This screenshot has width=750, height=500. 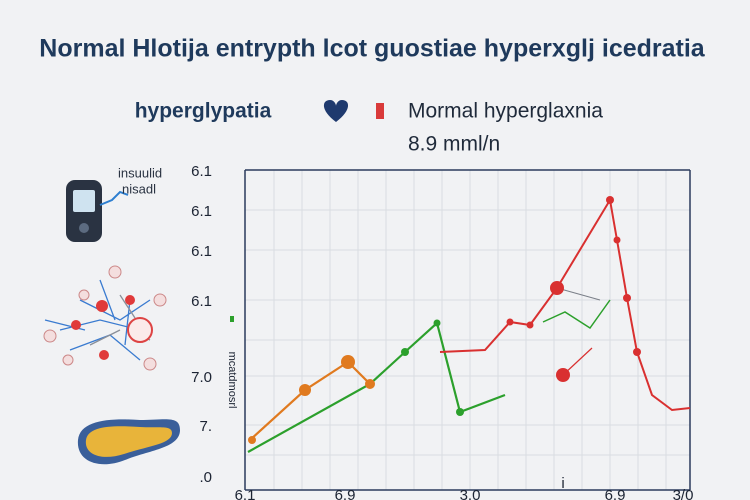 I want to click on x-tick-label: 6.1, so click(x=245, y=493).